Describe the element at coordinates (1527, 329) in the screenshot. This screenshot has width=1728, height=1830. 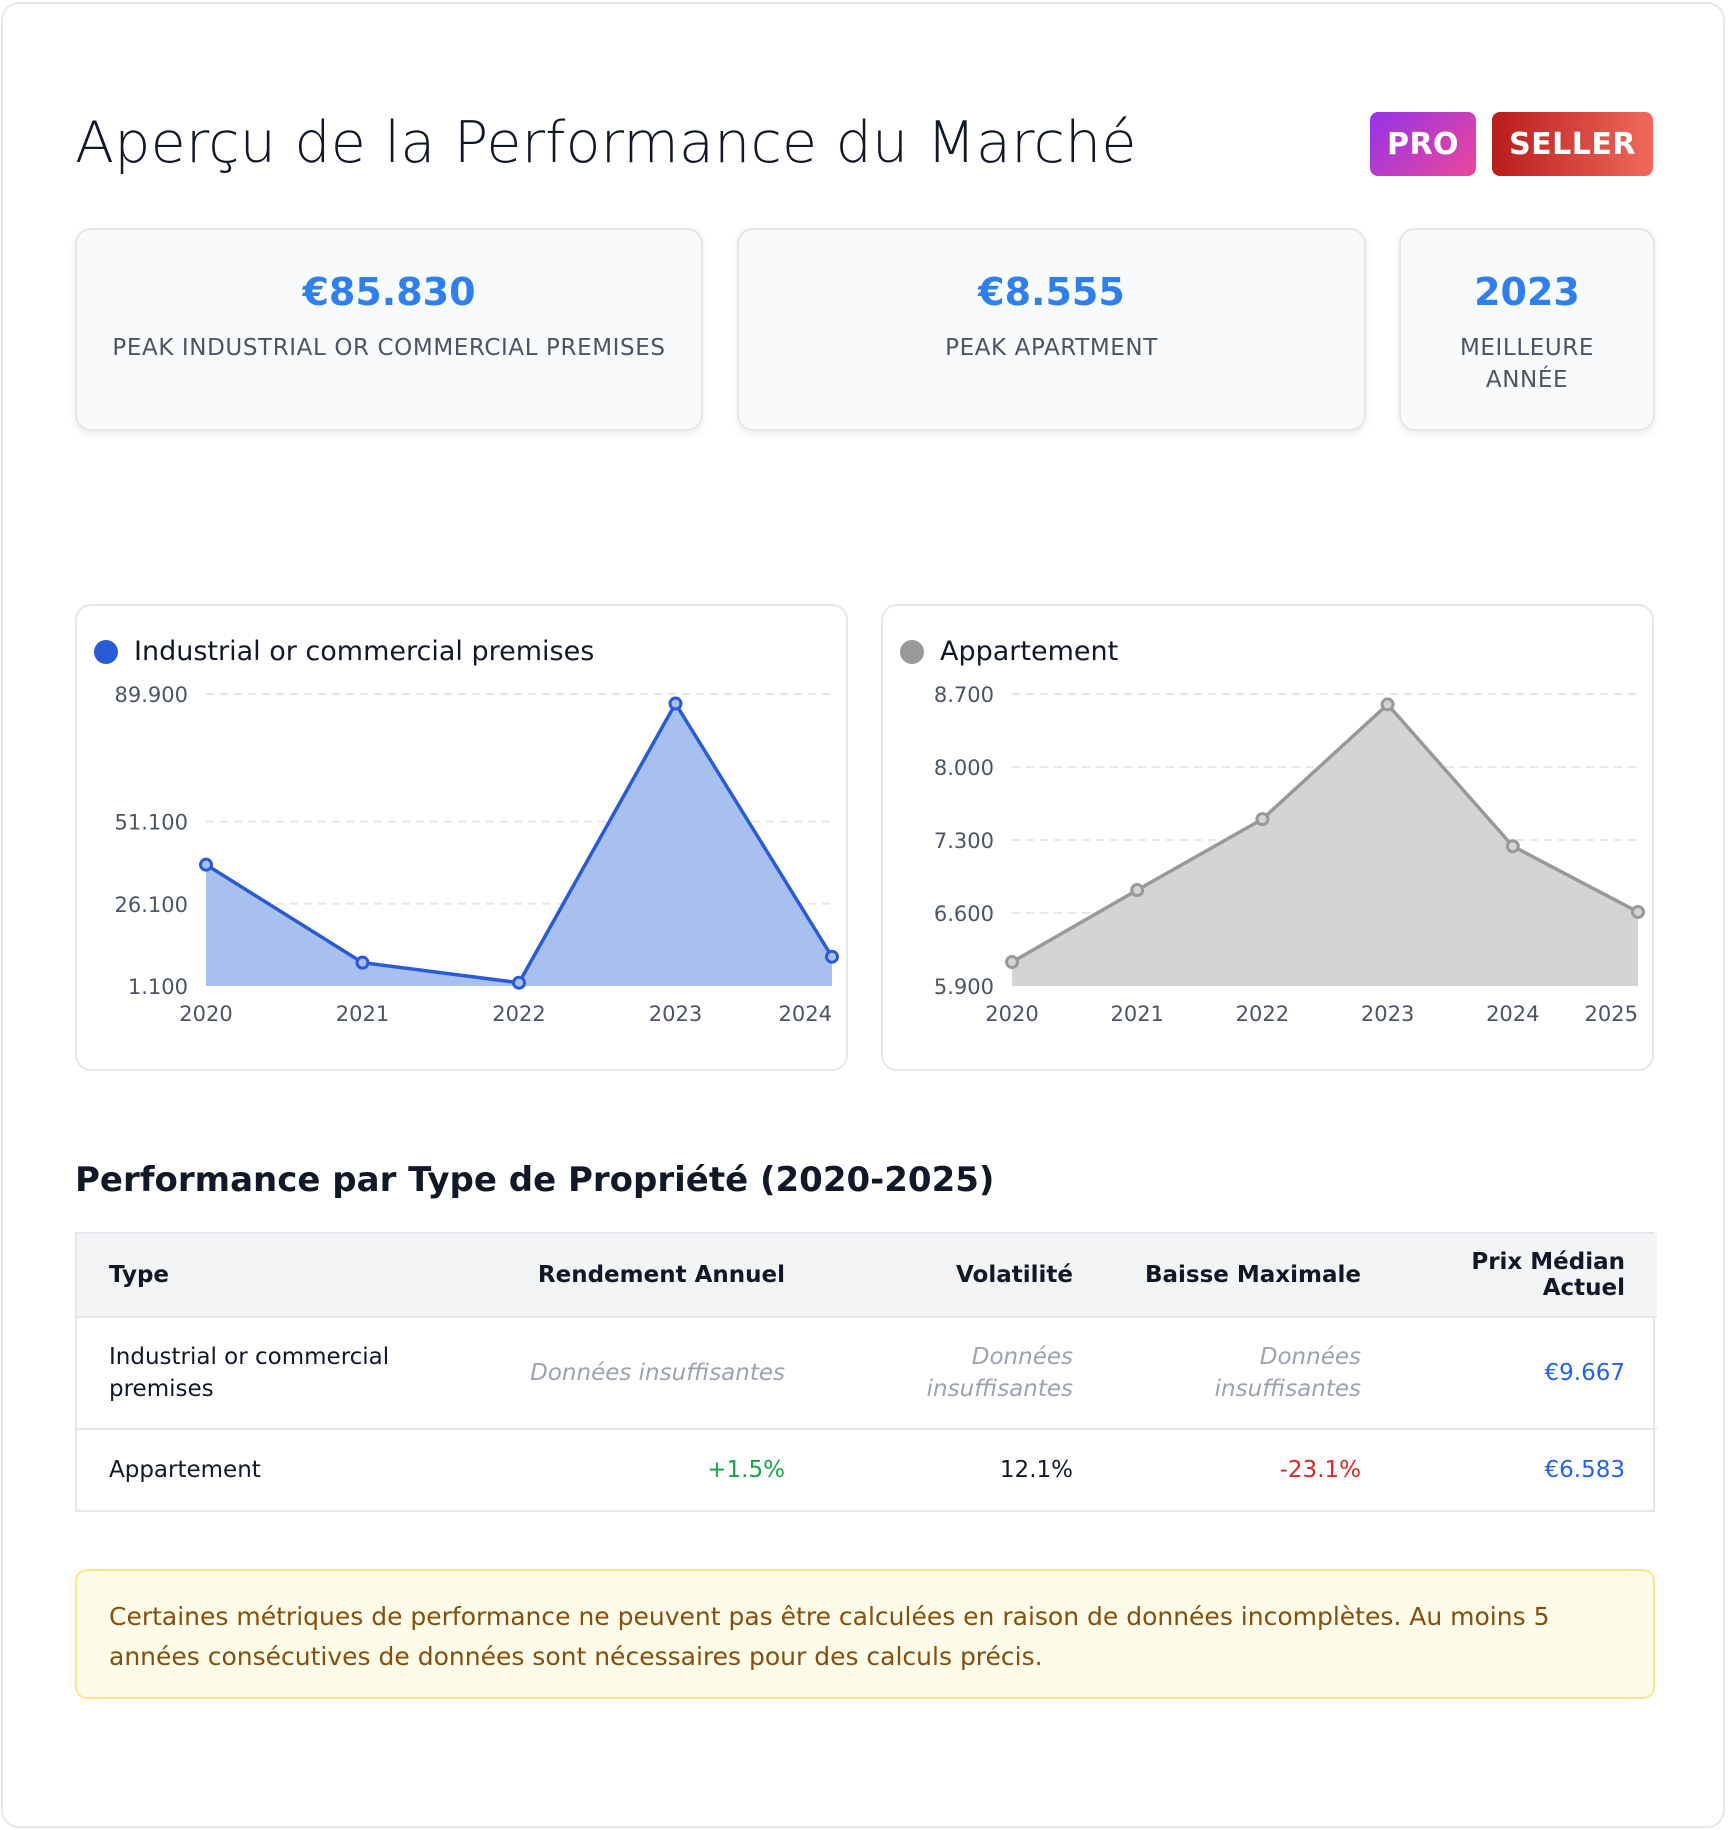
I see `stat-card-best-year: 2023 MEILLEURE ANNÉE` at that location.